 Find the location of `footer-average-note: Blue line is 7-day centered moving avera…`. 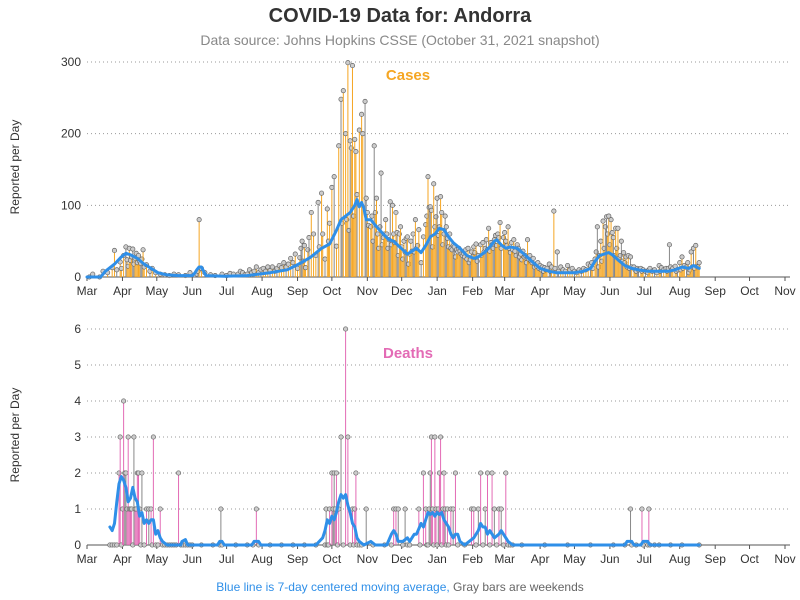

footer-average-note: Blue line is 7-day centered moving avera… is located at coordinates (333, 587).